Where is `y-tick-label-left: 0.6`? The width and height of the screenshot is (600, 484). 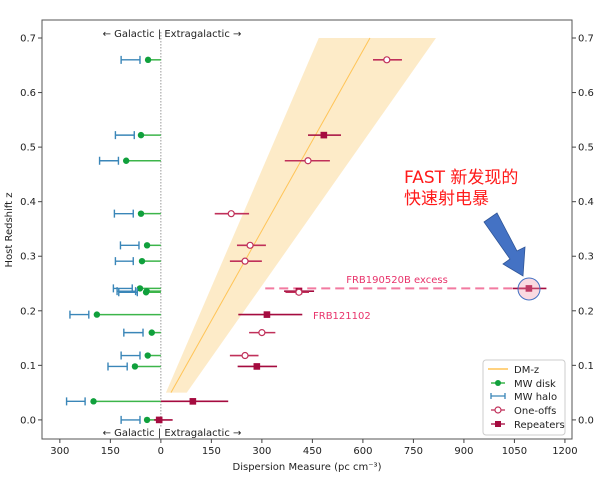
y-tick-label-left: 0.6 is located at coordinates (28, 93).